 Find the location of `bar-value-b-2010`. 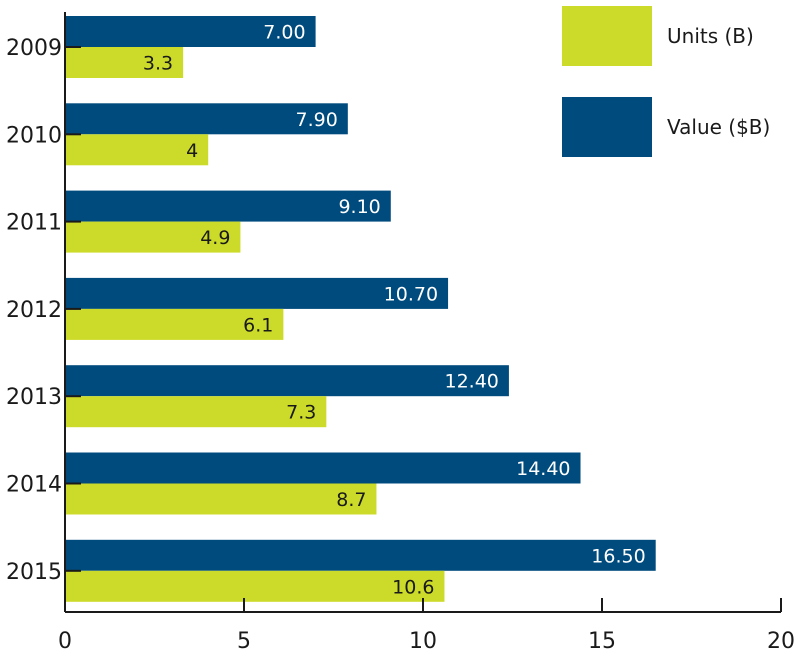

bar-value-b-2010 is located at coordinates (206, 119).